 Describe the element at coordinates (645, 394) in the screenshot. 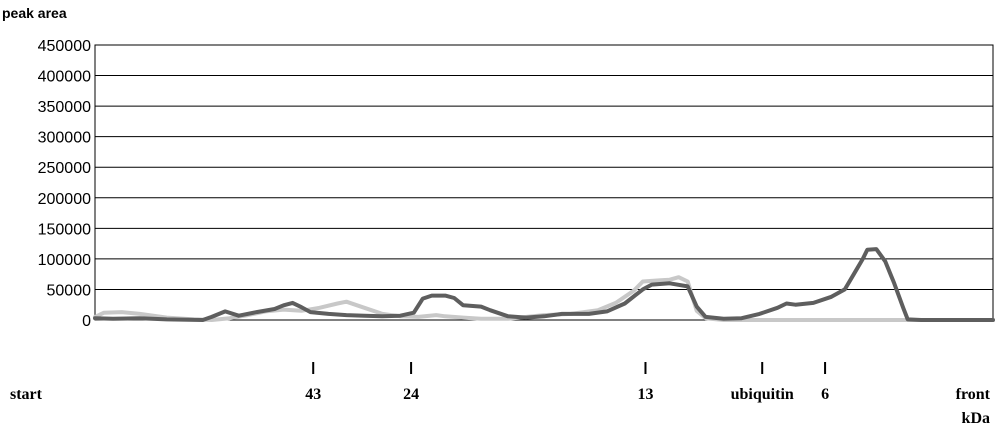

I see `marker-label-3: 13` at that location.